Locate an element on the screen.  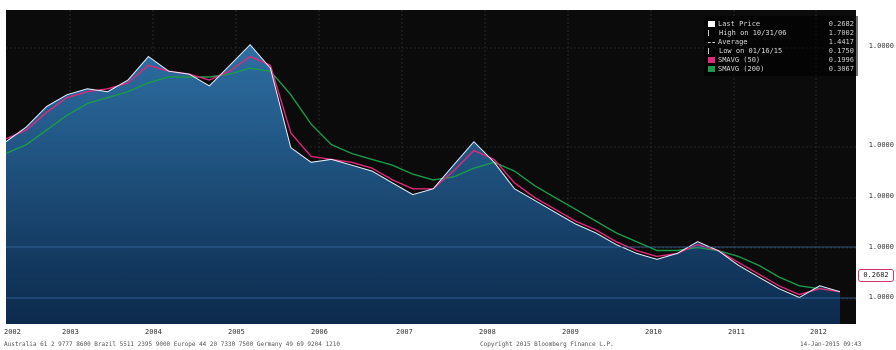
x-tick-label: 2011 is located at coordinates (736, 332).